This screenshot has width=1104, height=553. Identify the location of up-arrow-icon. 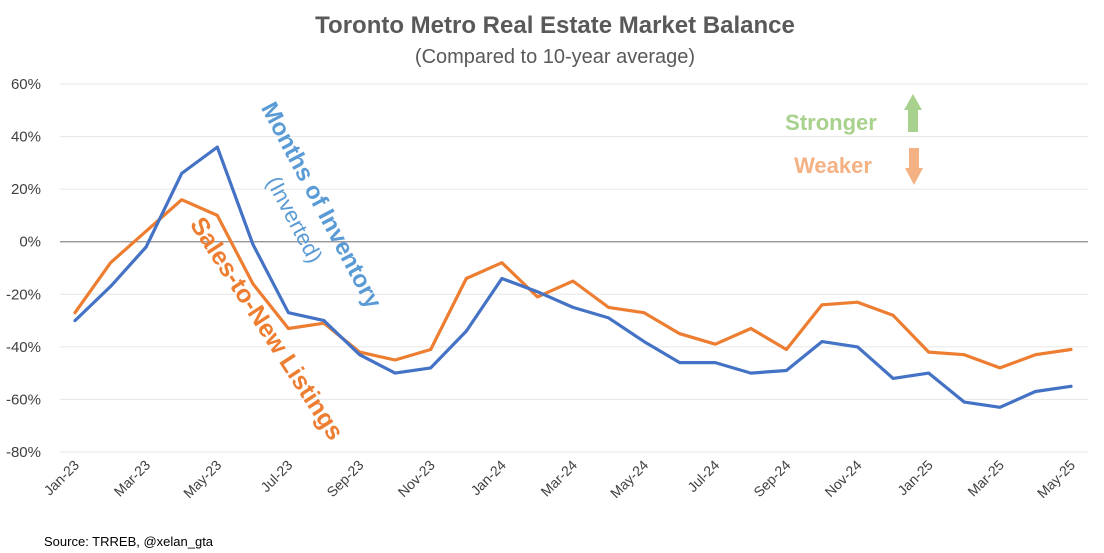
(913, 113).